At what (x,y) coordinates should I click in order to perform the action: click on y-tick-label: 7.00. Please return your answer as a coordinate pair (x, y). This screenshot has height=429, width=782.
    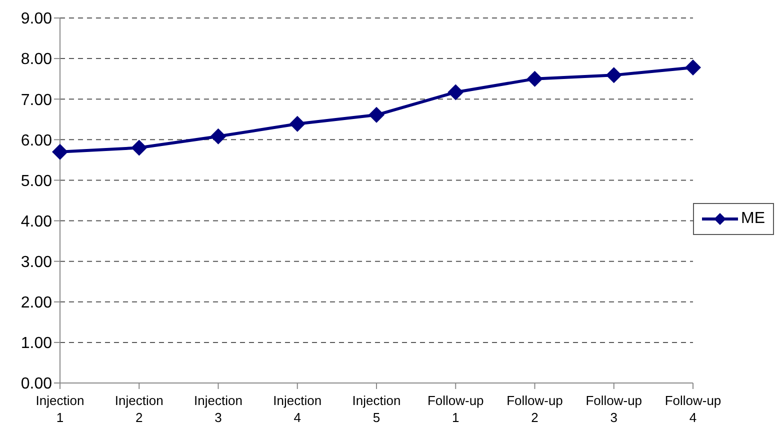
    Looking at the image, I should click on (36, 100).